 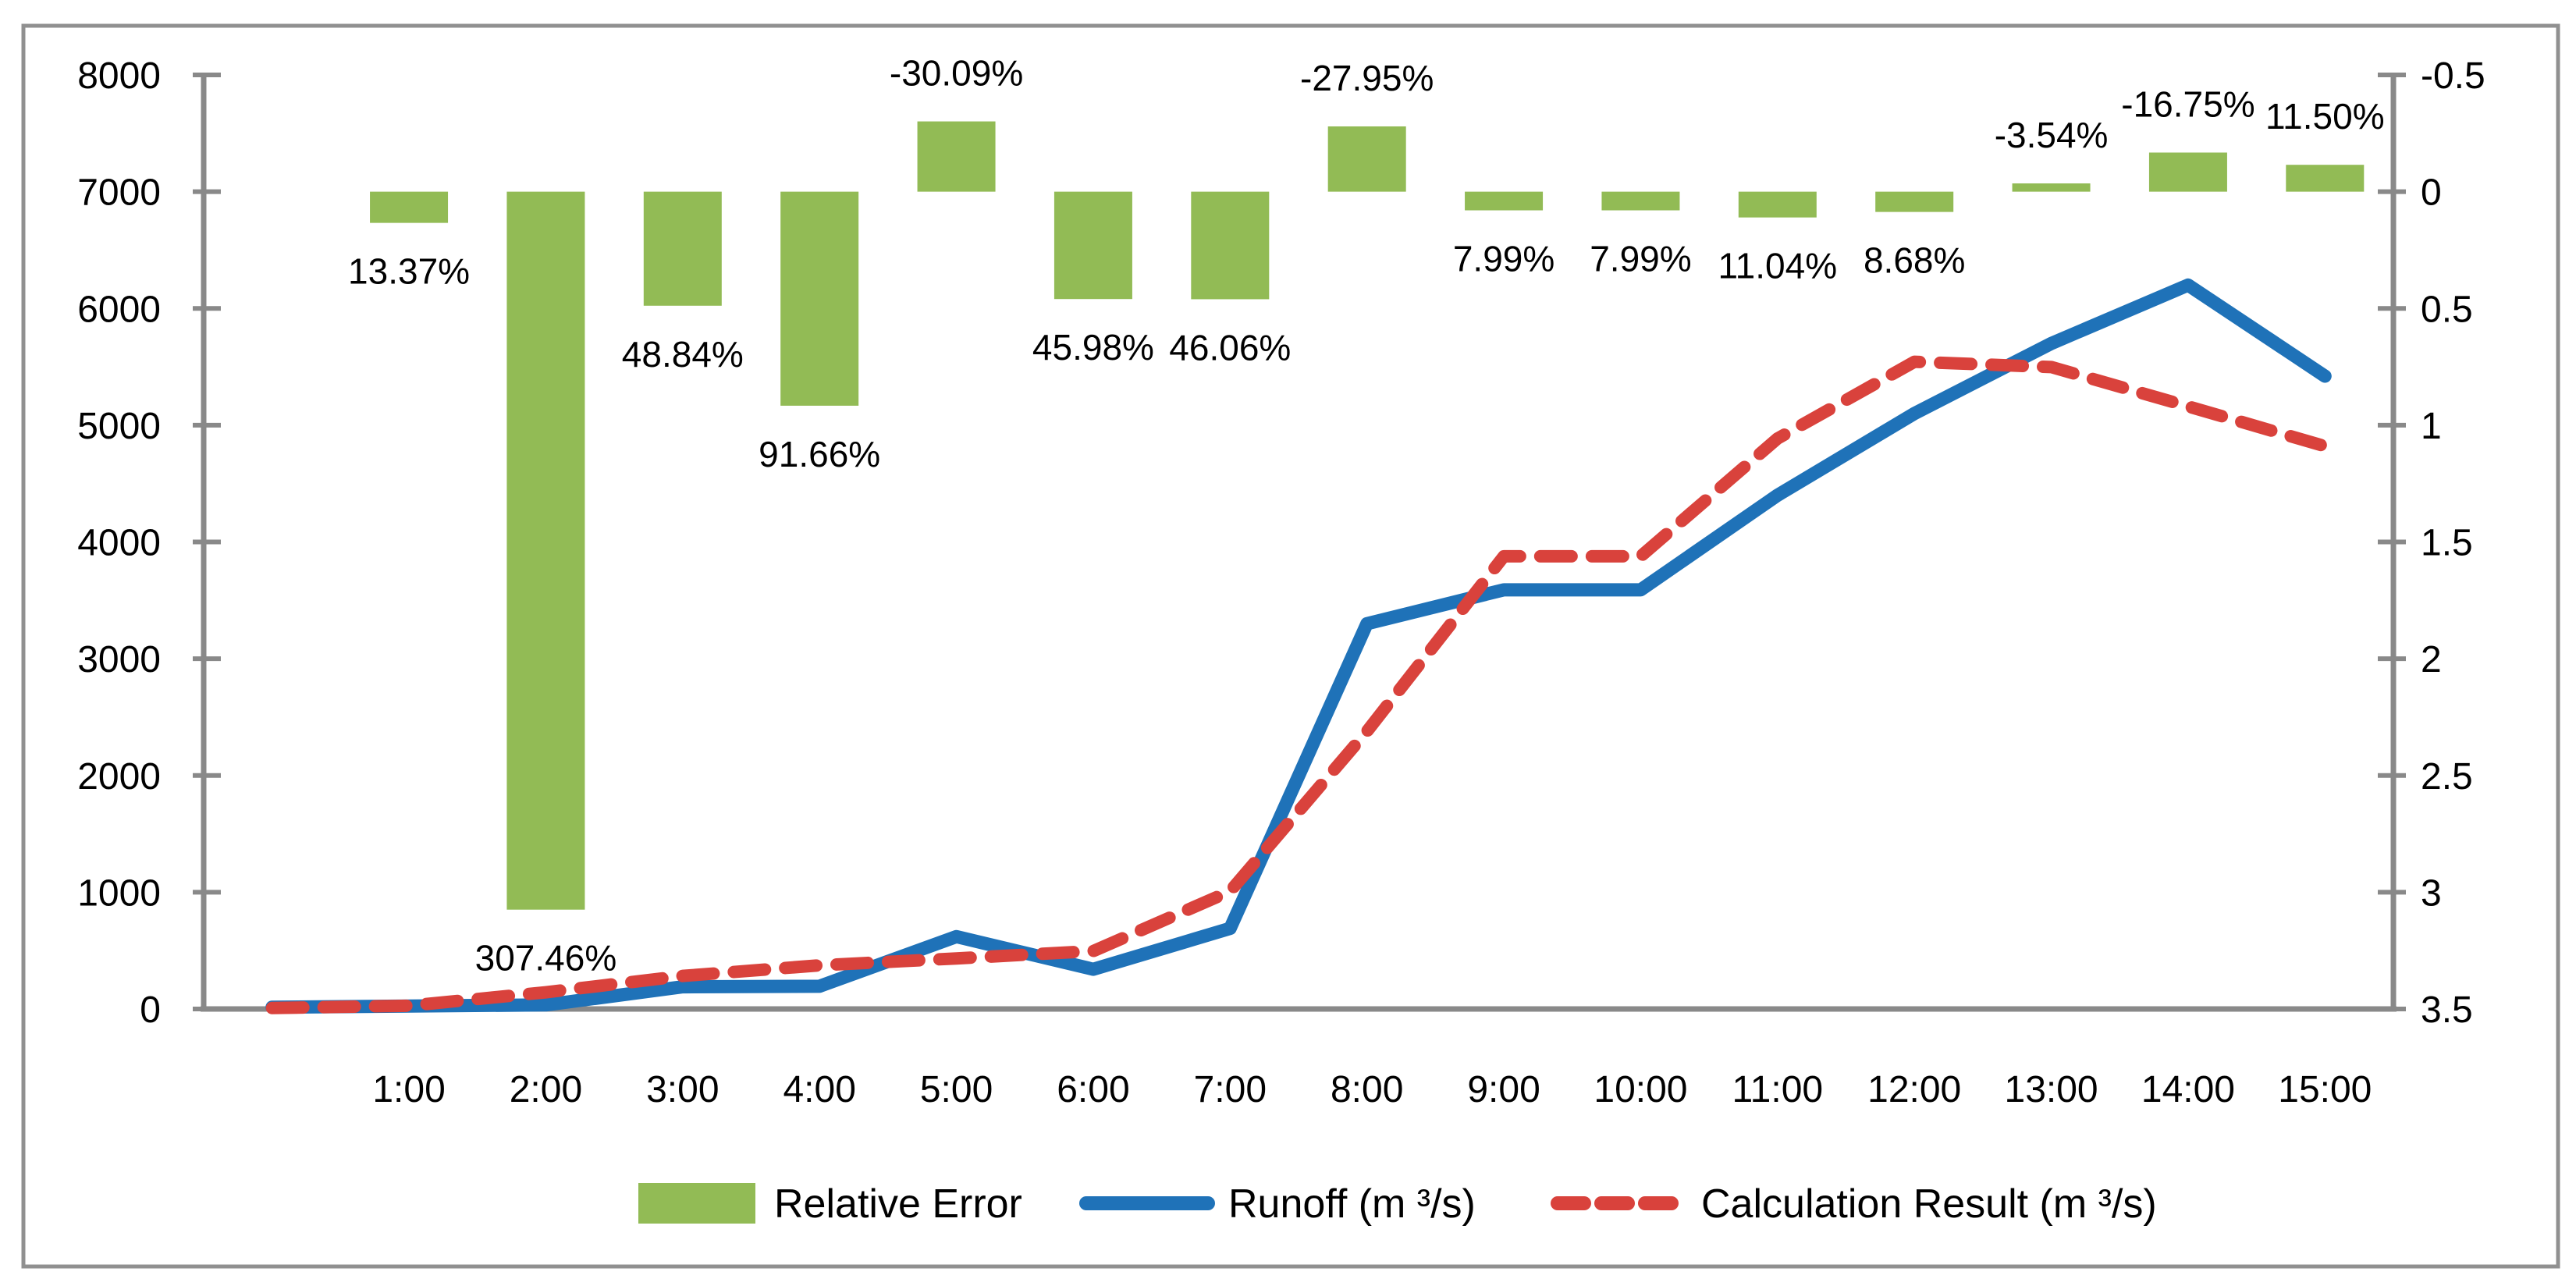 What do you see at coordinates (2447, 309) in the screenshot?
I see `right-axis-tick-label: 0.5` at bounding box center [2447, 309].